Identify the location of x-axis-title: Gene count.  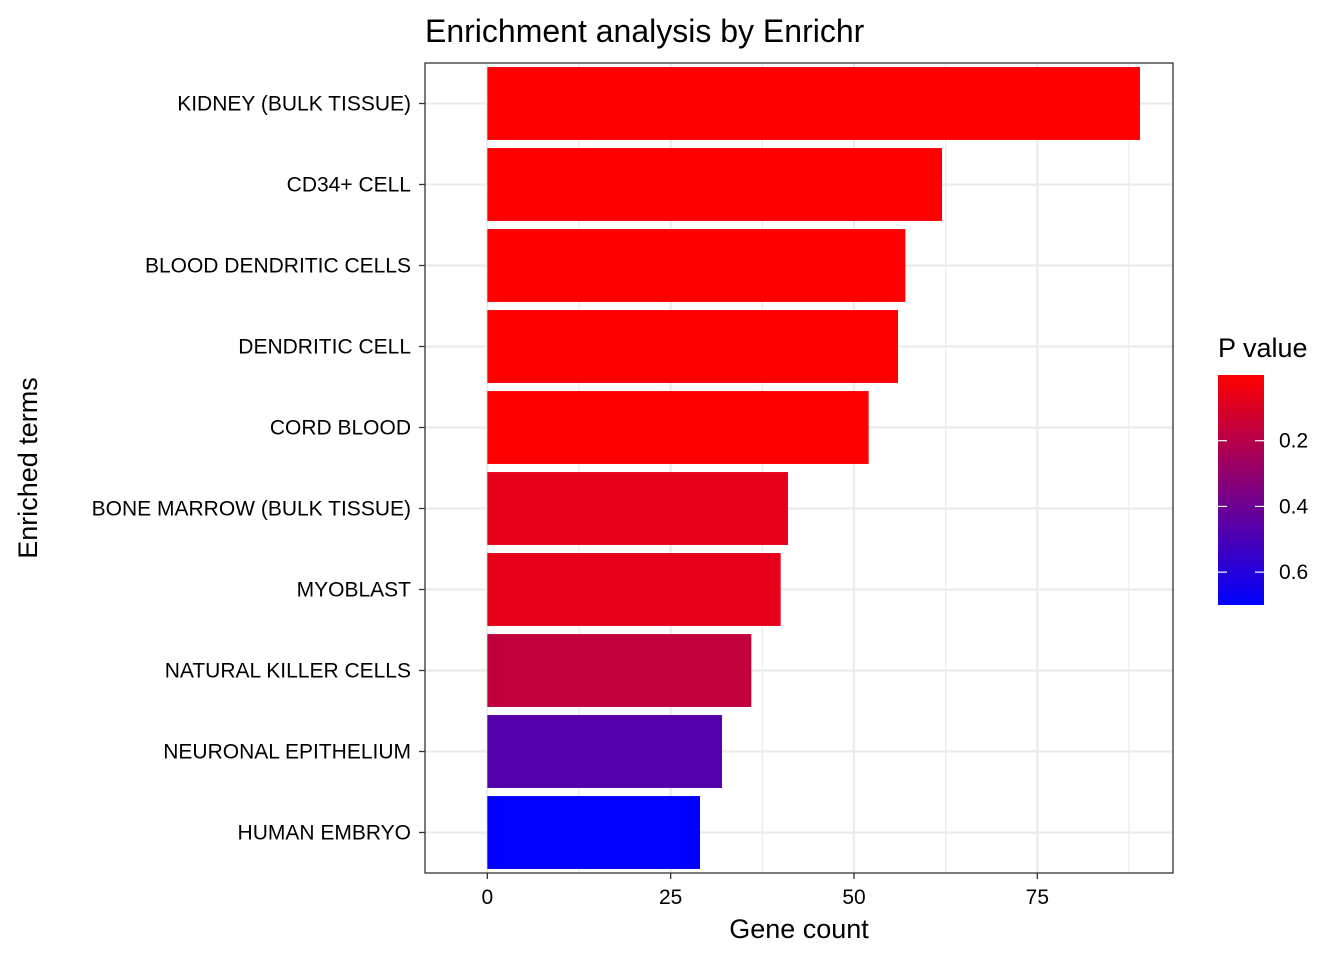
(799, 929).